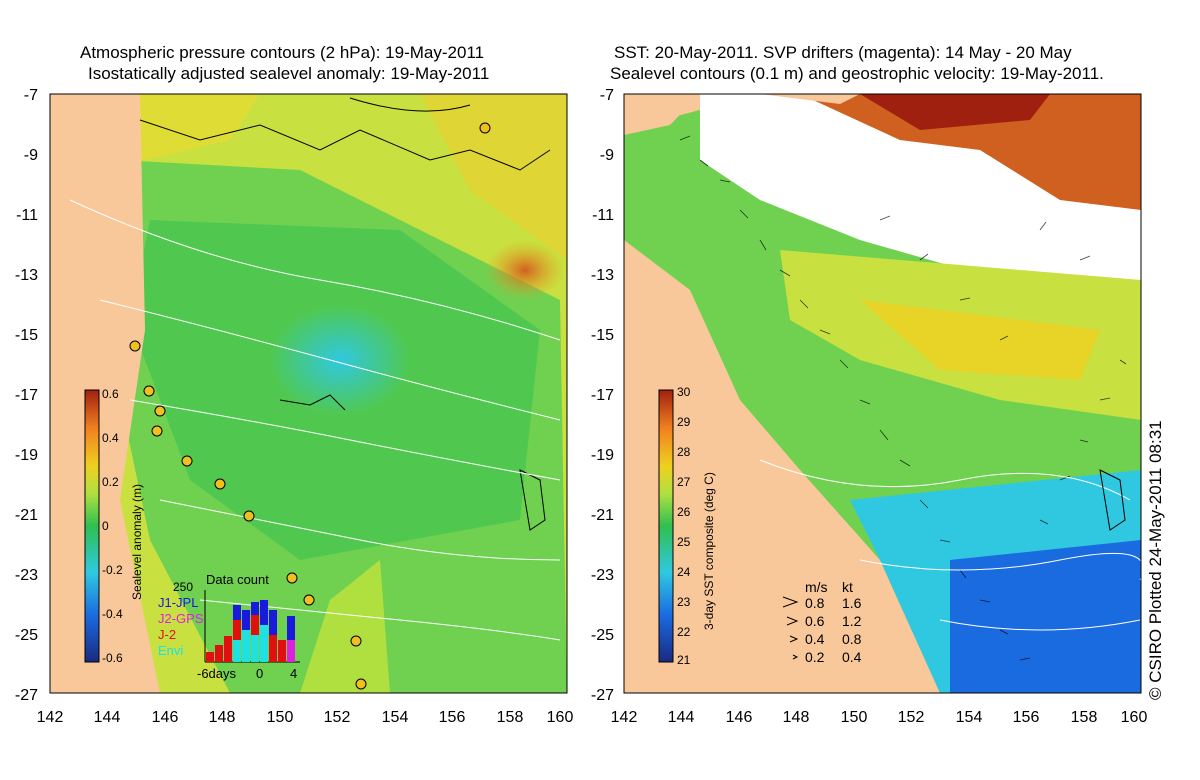 The image size is (1200, 780). I want to click on x-tick: 158, so click(510, 717).